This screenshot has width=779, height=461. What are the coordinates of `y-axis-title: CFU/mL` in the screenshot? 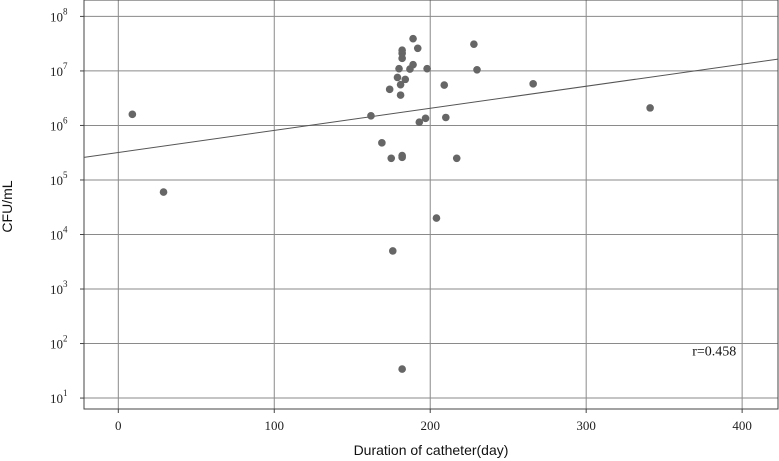 It's located at (7, 206).